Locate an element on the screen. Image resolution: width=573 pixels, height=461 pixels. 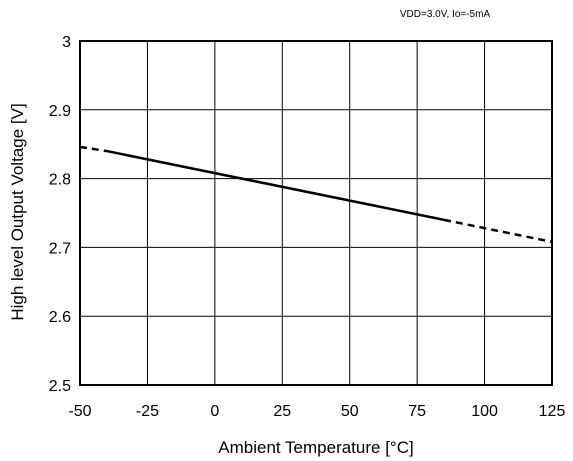
y-axis-title: High level Output Voltage [V] is located at coordinates (17, 211).